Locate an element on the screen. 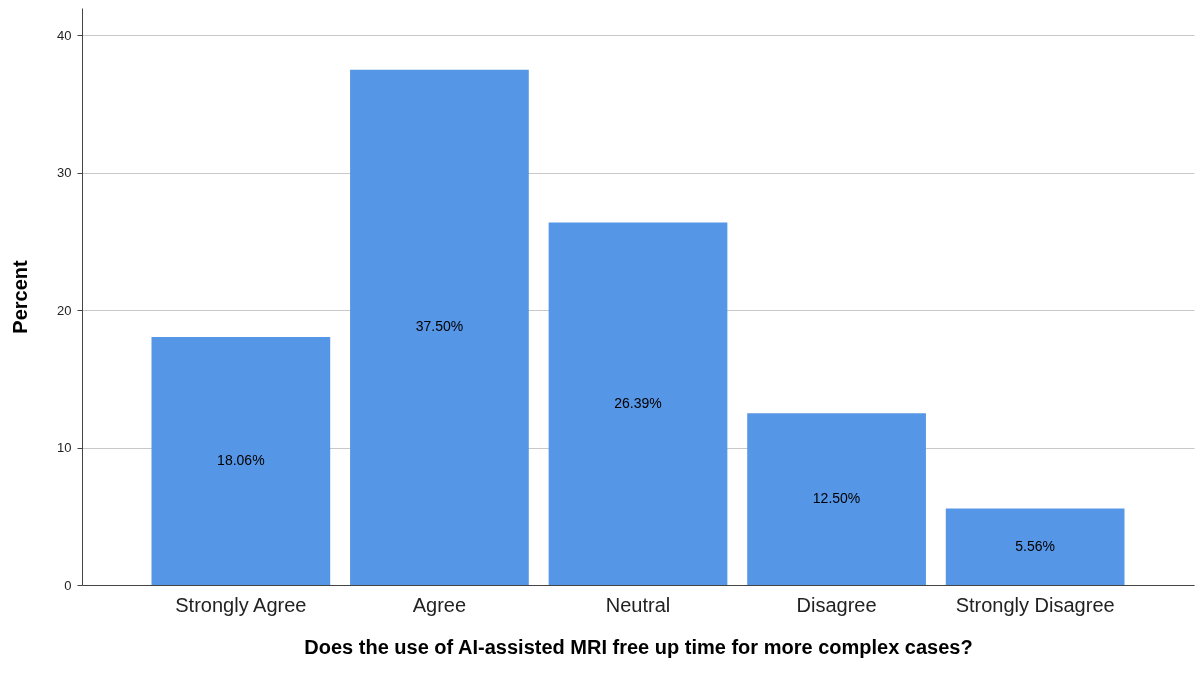 This screenshot has height=673, width=1200. x-tick-label: Strongly Agree is located at coordinates (241, 604).